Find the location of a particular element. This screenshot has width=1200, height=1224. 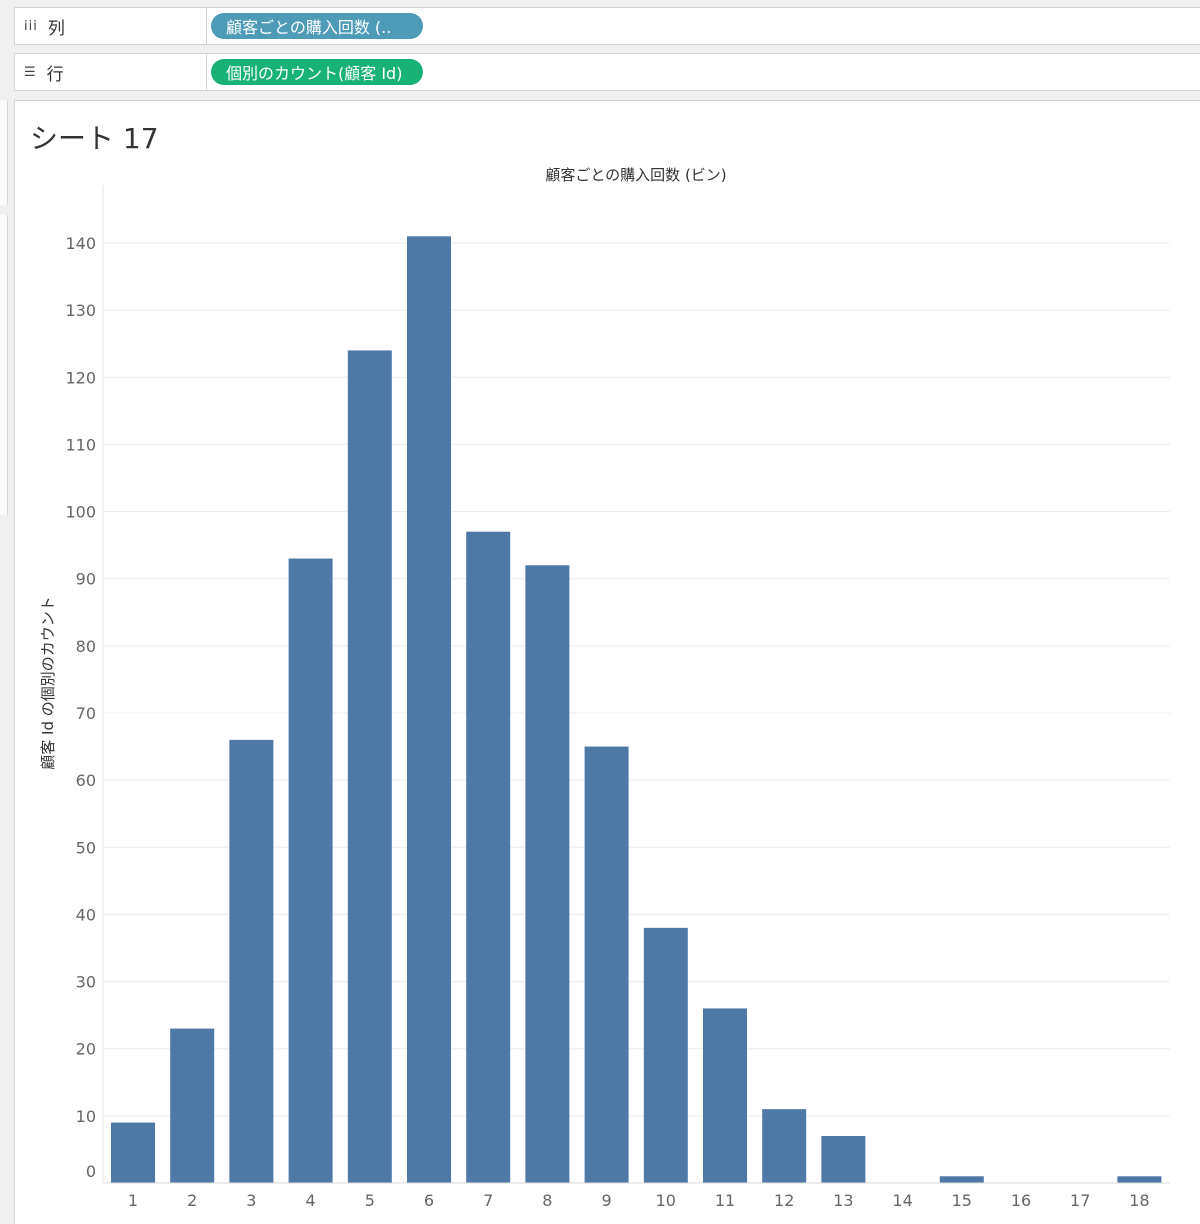

y-tick-label: 90 is located at coordinates (86, 579).